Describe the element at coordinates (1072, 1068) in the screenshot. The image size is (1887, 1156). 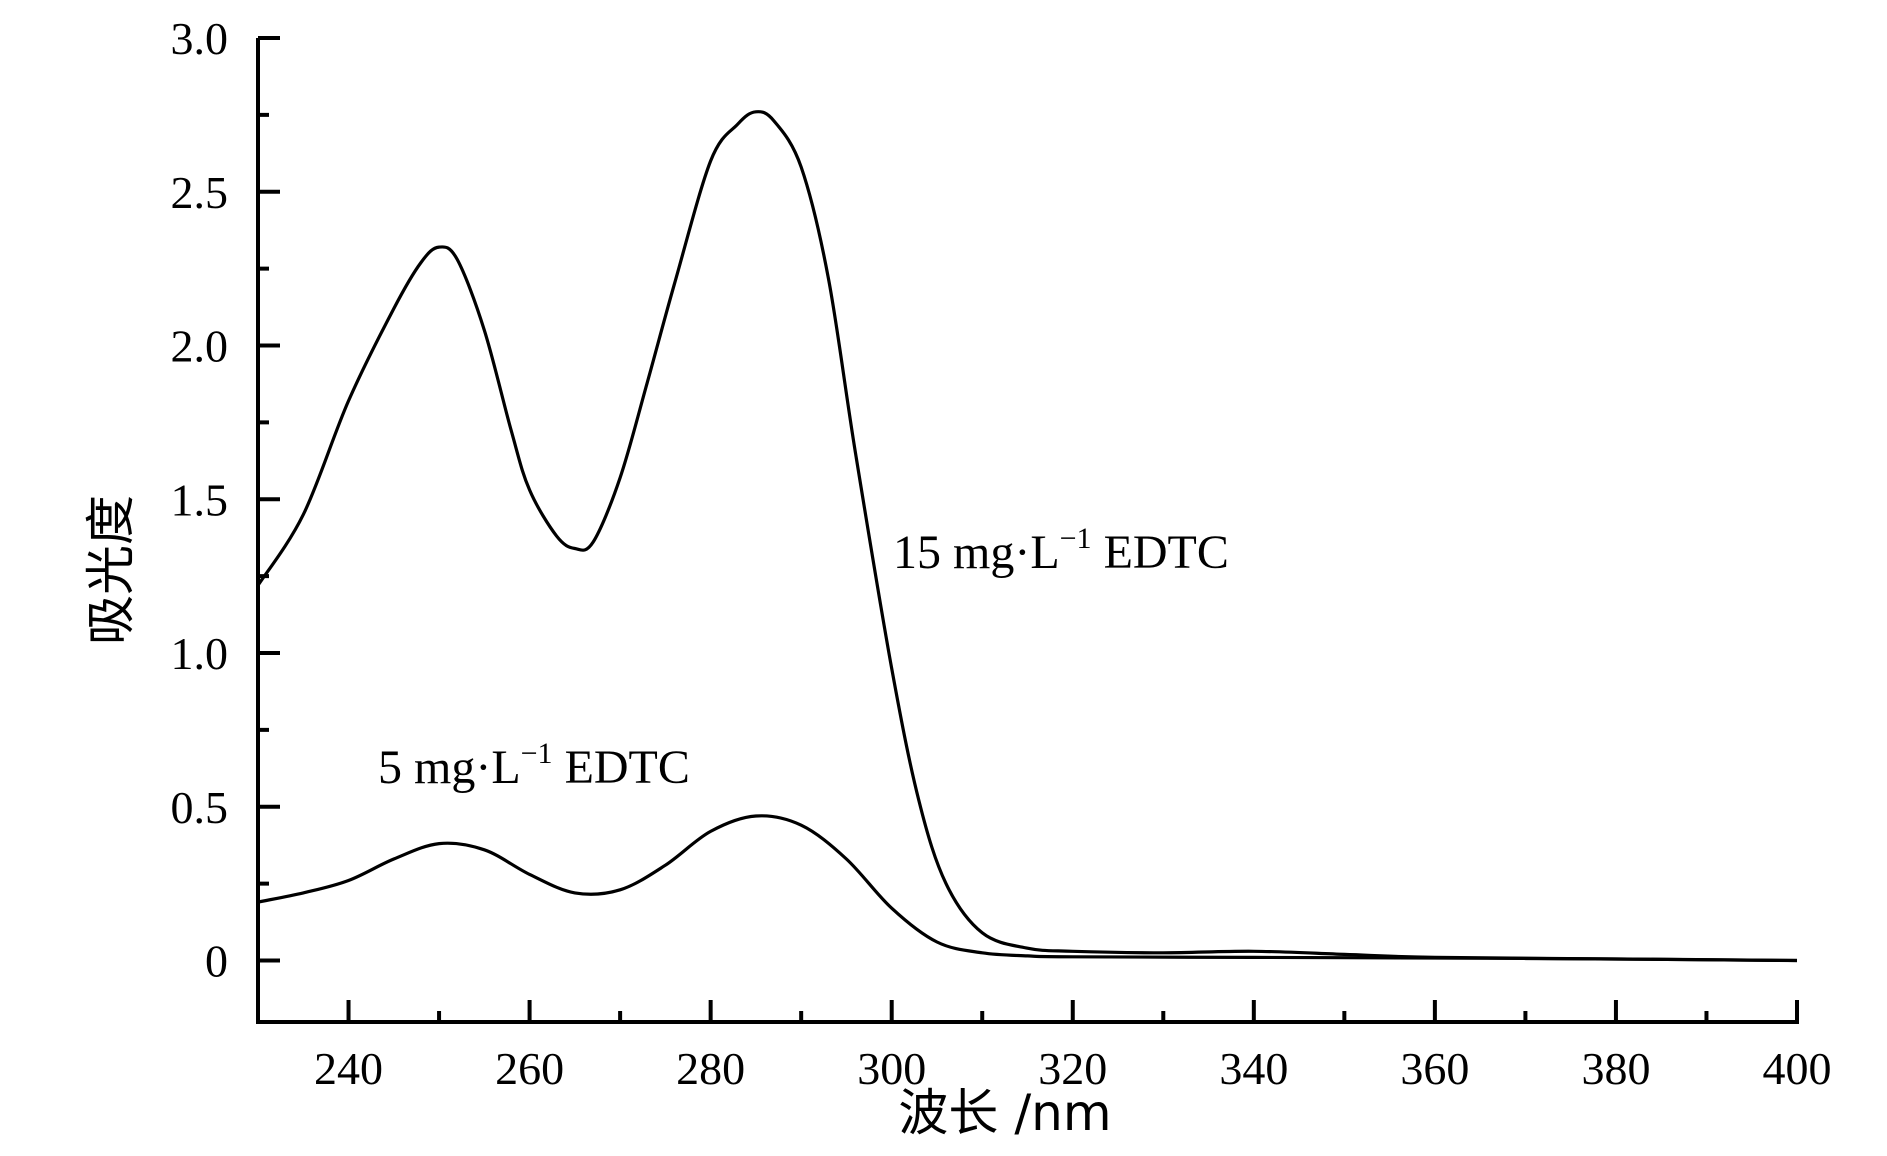
I see `x-tick-label: 320` at that location.